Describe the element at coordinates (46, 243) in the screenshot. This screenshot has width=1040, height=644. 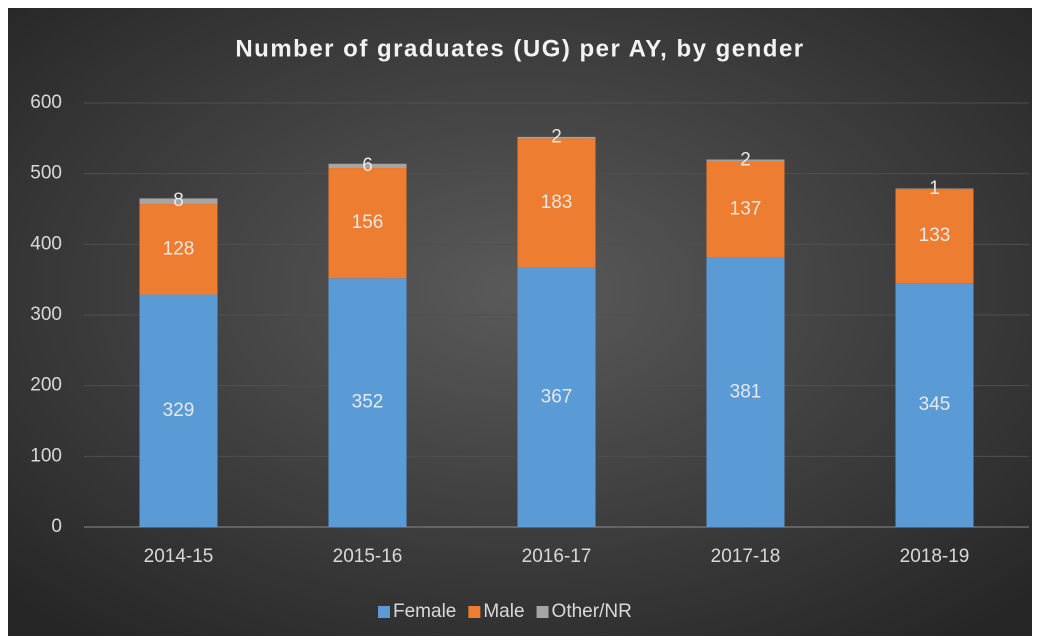
I see `y-tick-label: 400` at that location.